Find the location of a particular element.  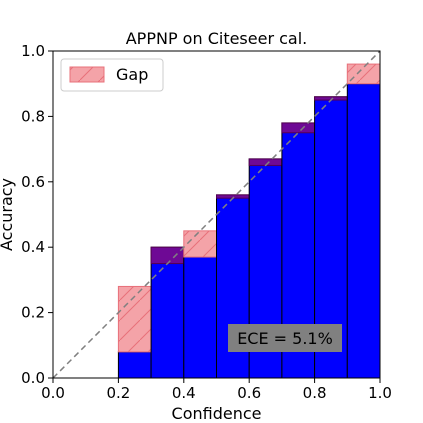

ece-annotation: ECE = 5.1% is located at coordinates (285, 338).